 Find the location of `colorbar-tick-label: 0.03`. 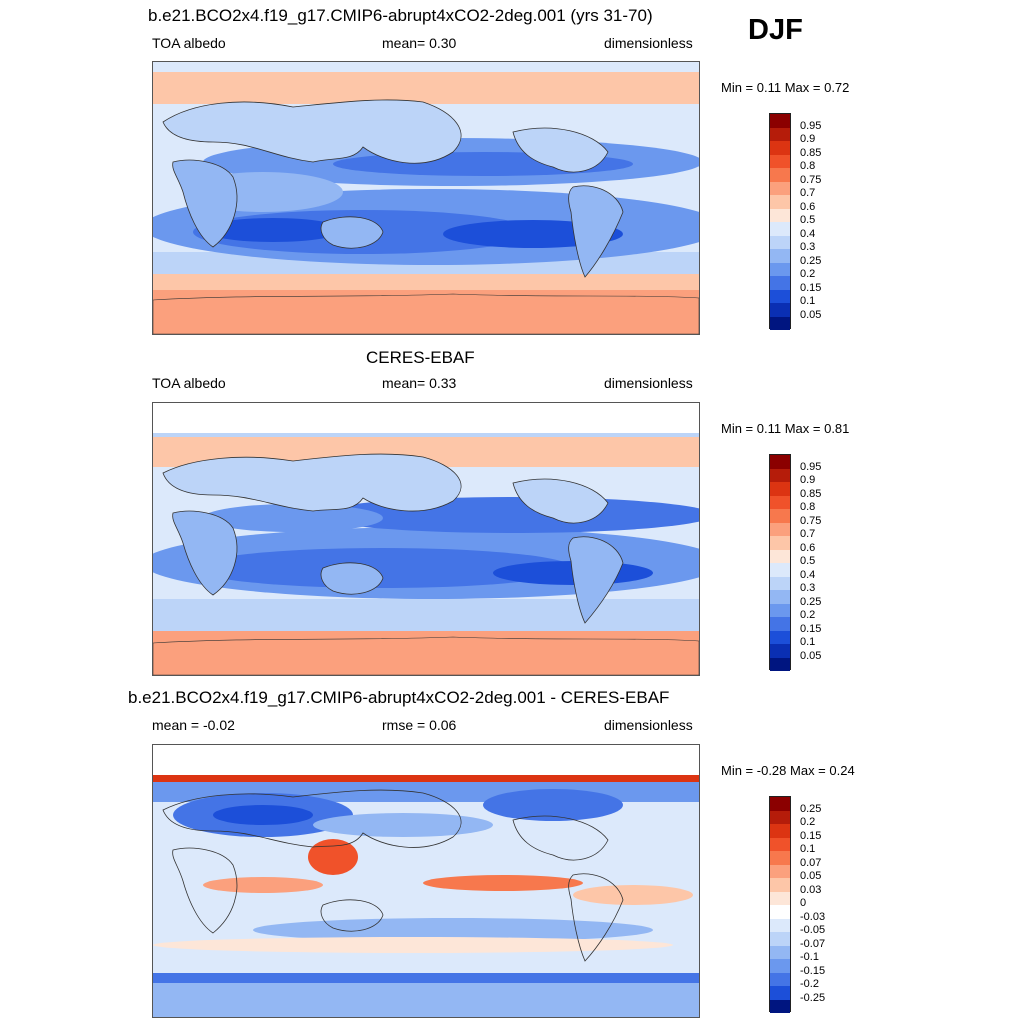

colorbar-tick-label: 0.03 is located at coordinates (811, 889).